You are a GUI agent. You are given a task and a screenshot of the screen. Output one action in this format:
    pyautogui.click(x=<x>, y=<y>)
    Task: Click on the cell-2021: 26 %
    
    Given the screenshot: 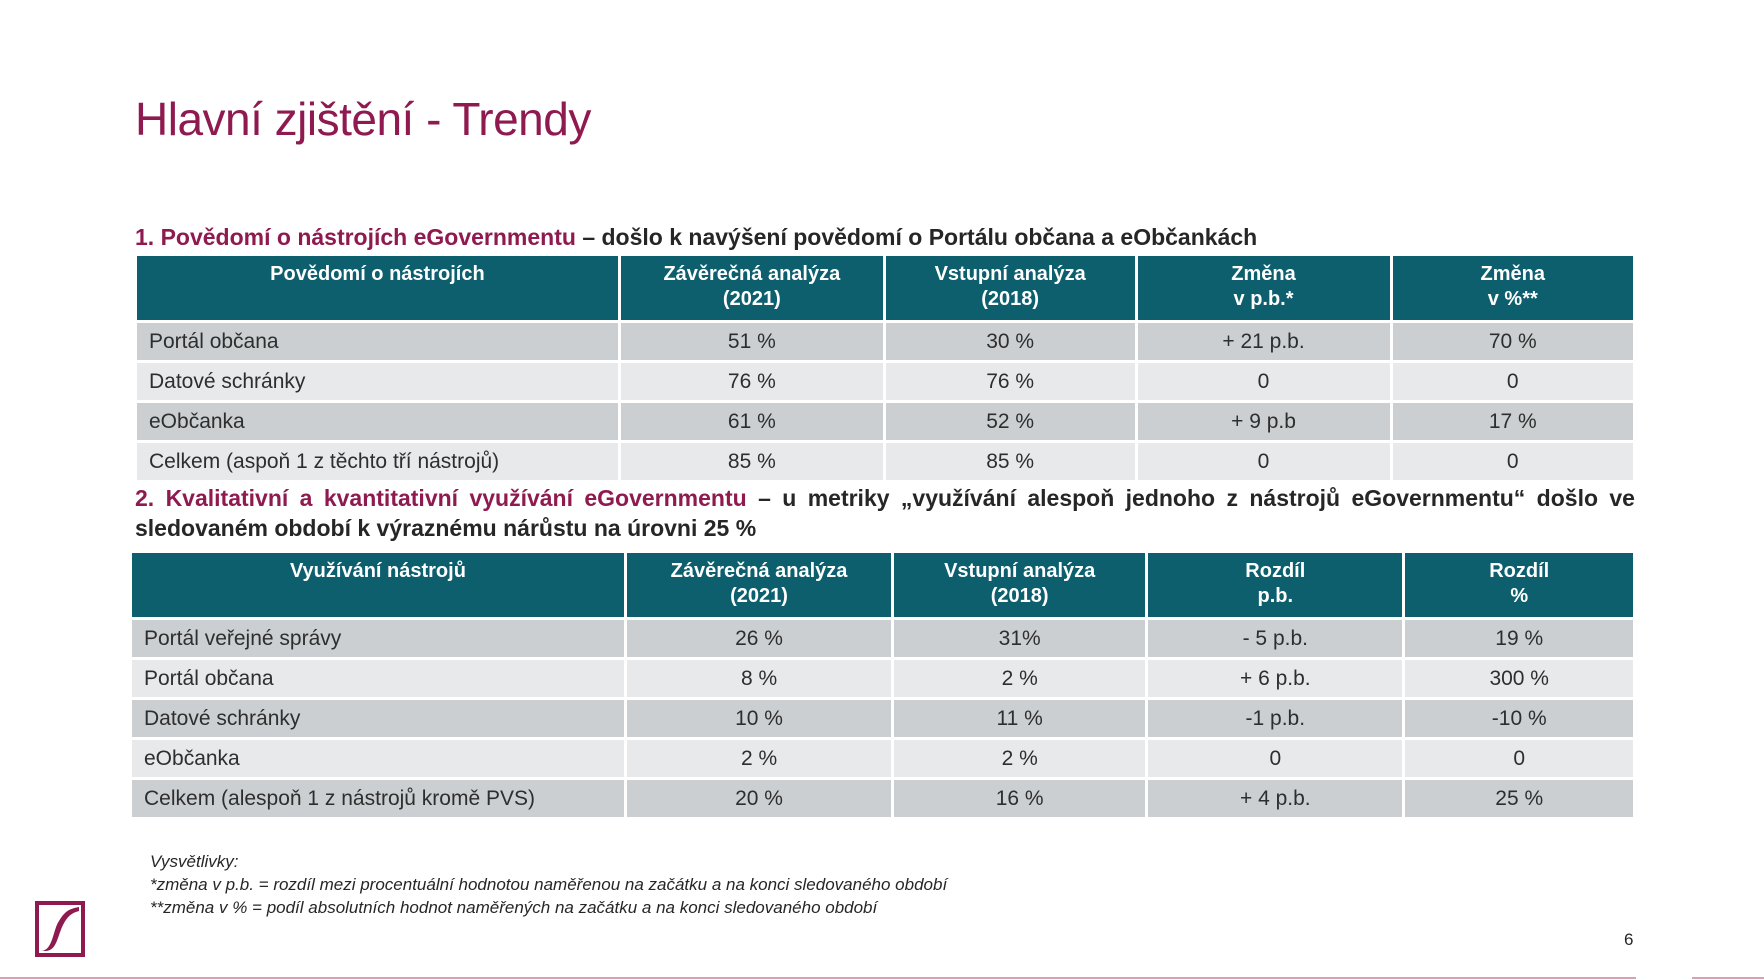 What is the action you would take?
    pyautogui.click(x=759, y=638)
    